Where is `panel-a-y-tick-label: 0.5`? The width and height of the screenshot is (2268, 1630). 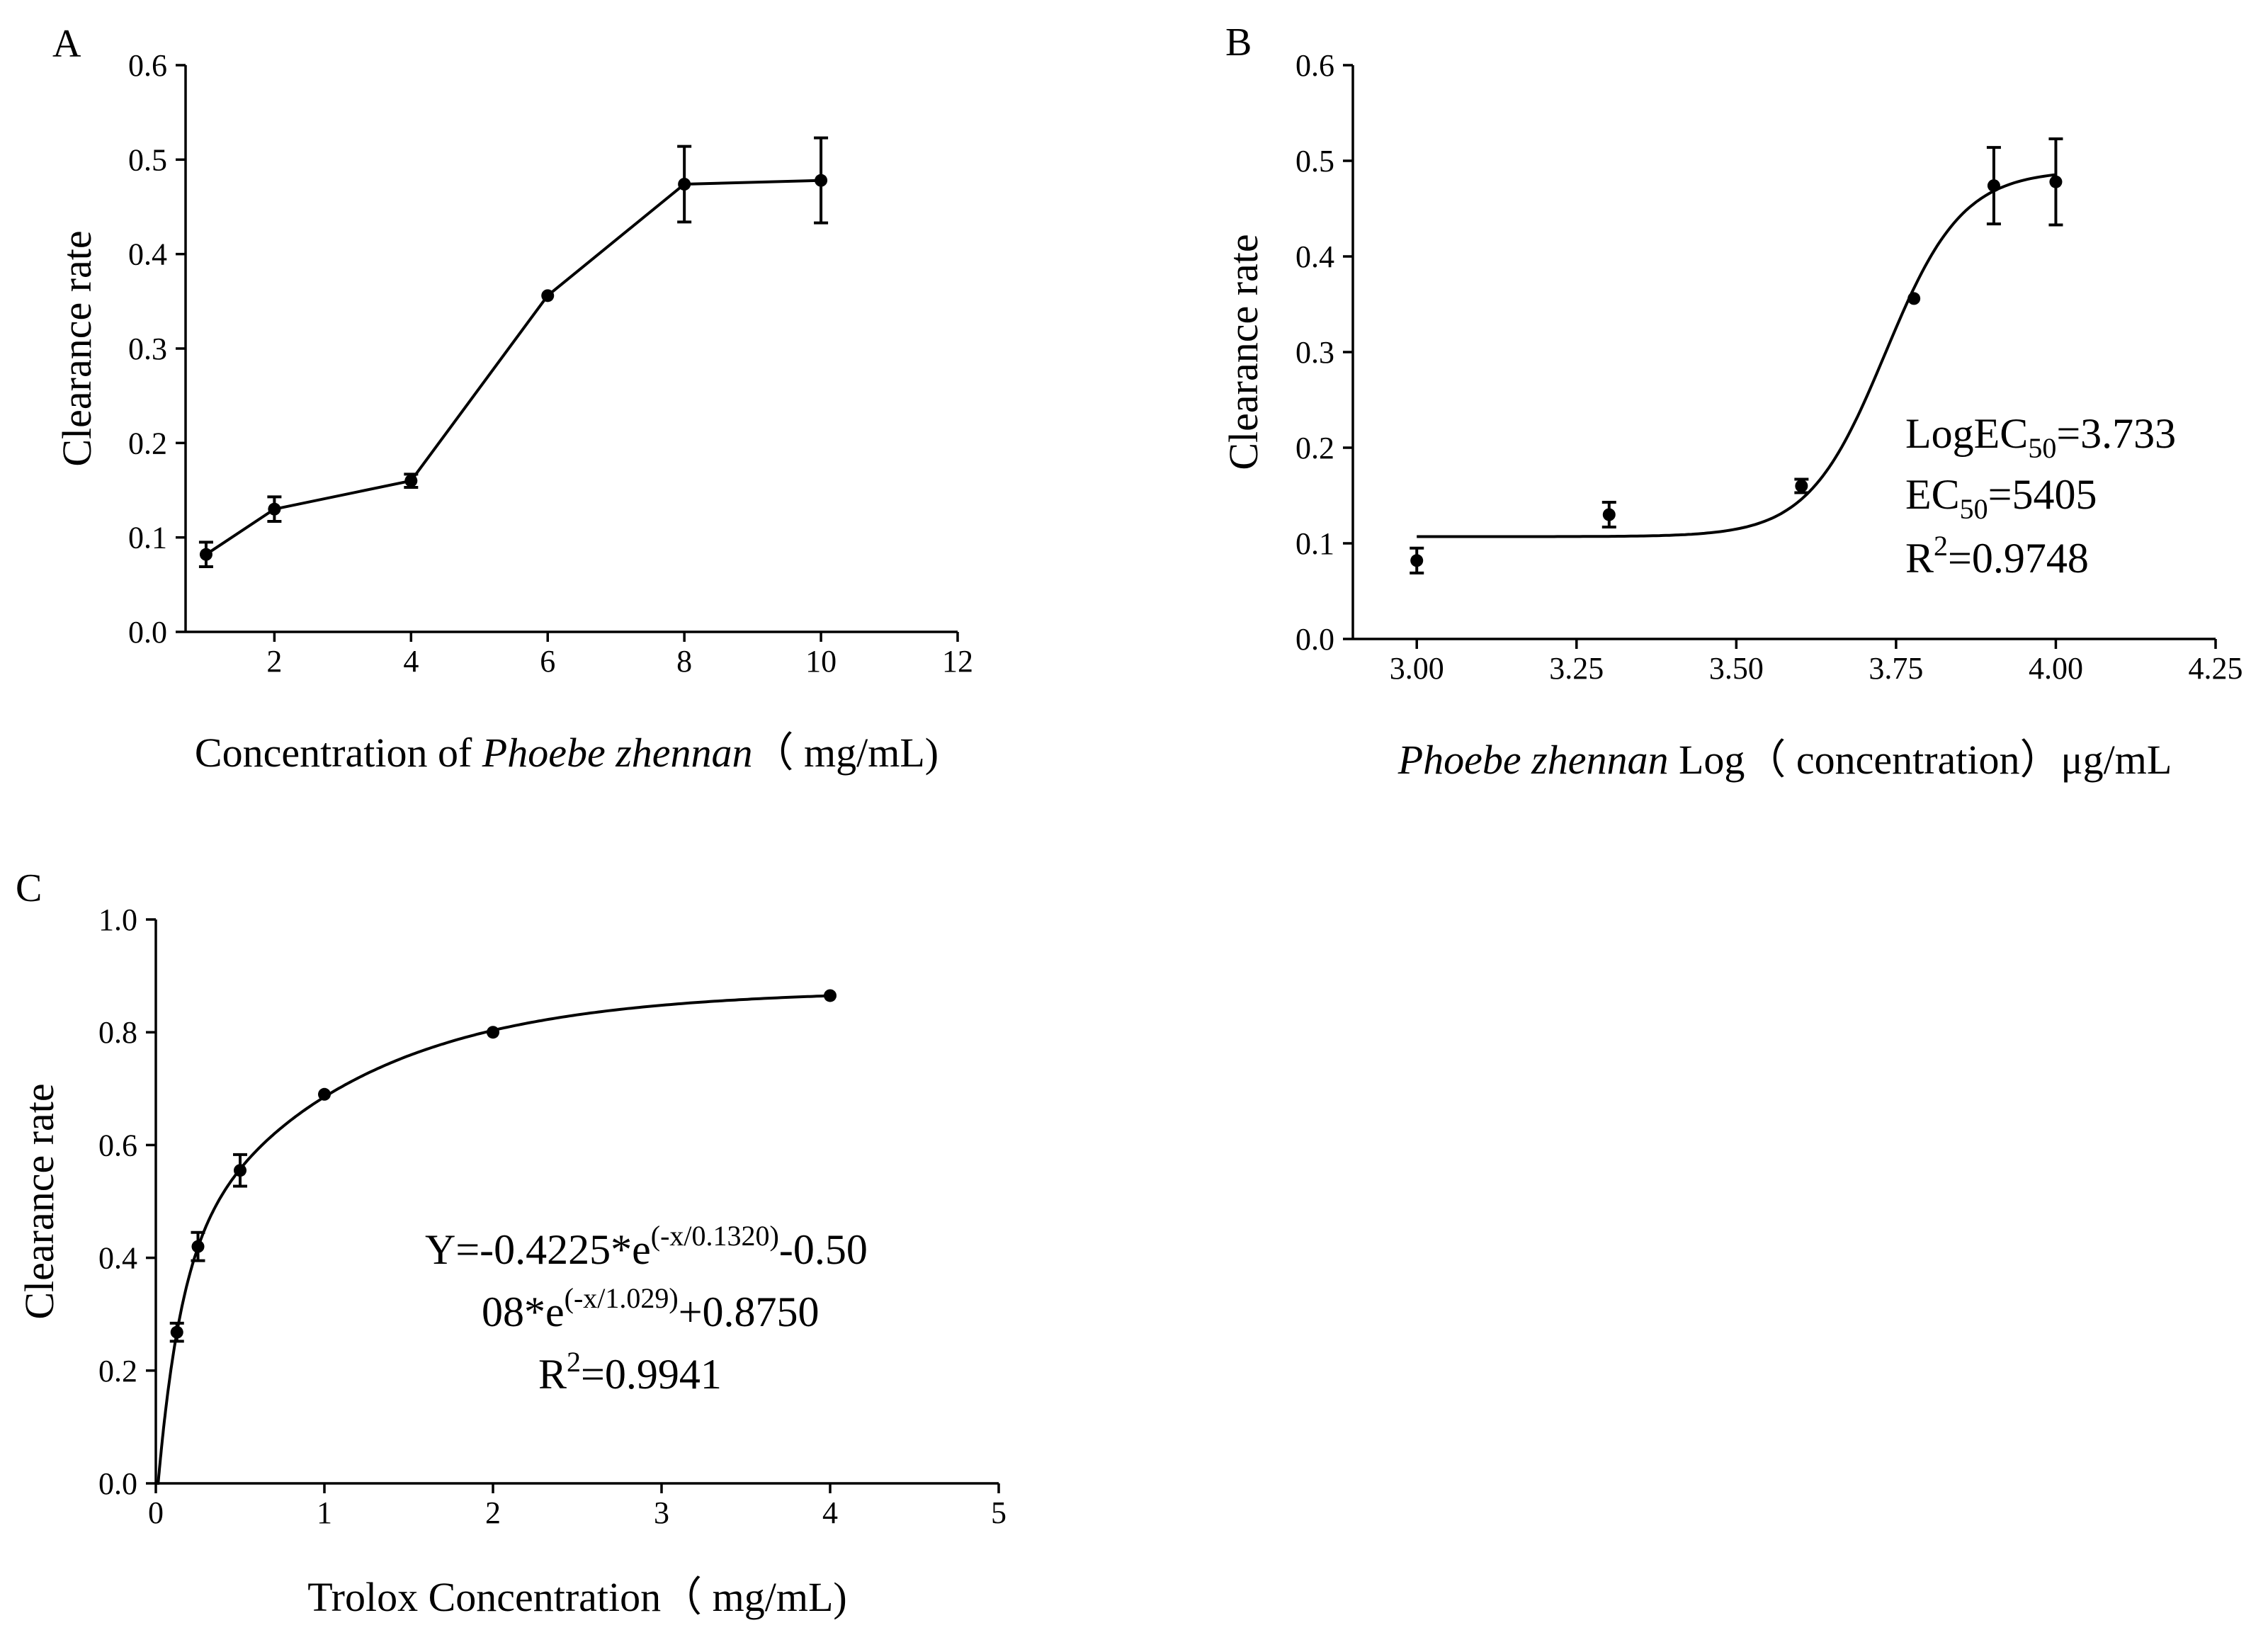 panel-a-y-tick-label: 0.5 is located at coordinates (147, 160).